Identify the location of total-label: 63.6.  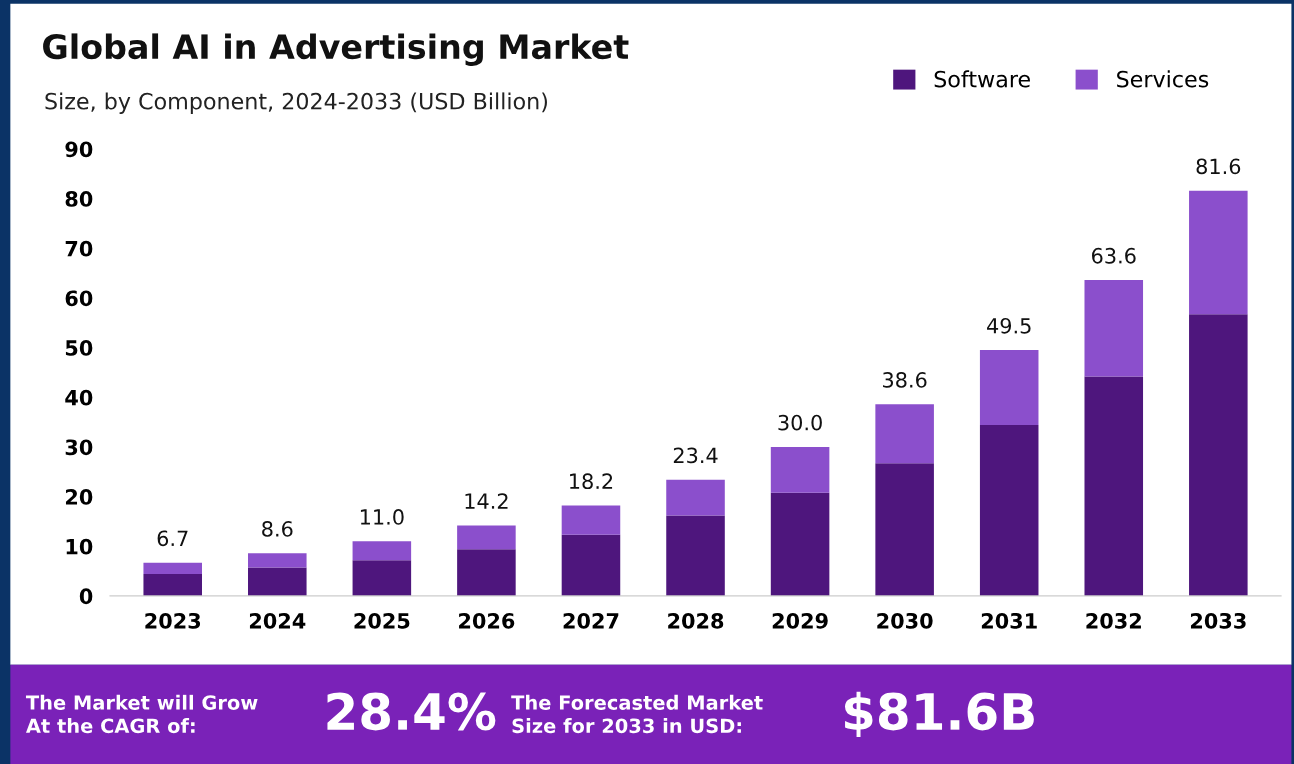
(1114, 255).